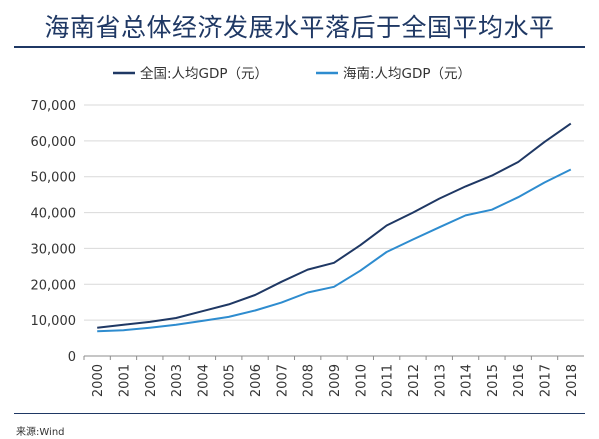 The image size is (599, 439). What do you see at coordinates (124, 380) in the screenshot?
I see `x-tick-label: 2001` at bounding box center [124, 380].